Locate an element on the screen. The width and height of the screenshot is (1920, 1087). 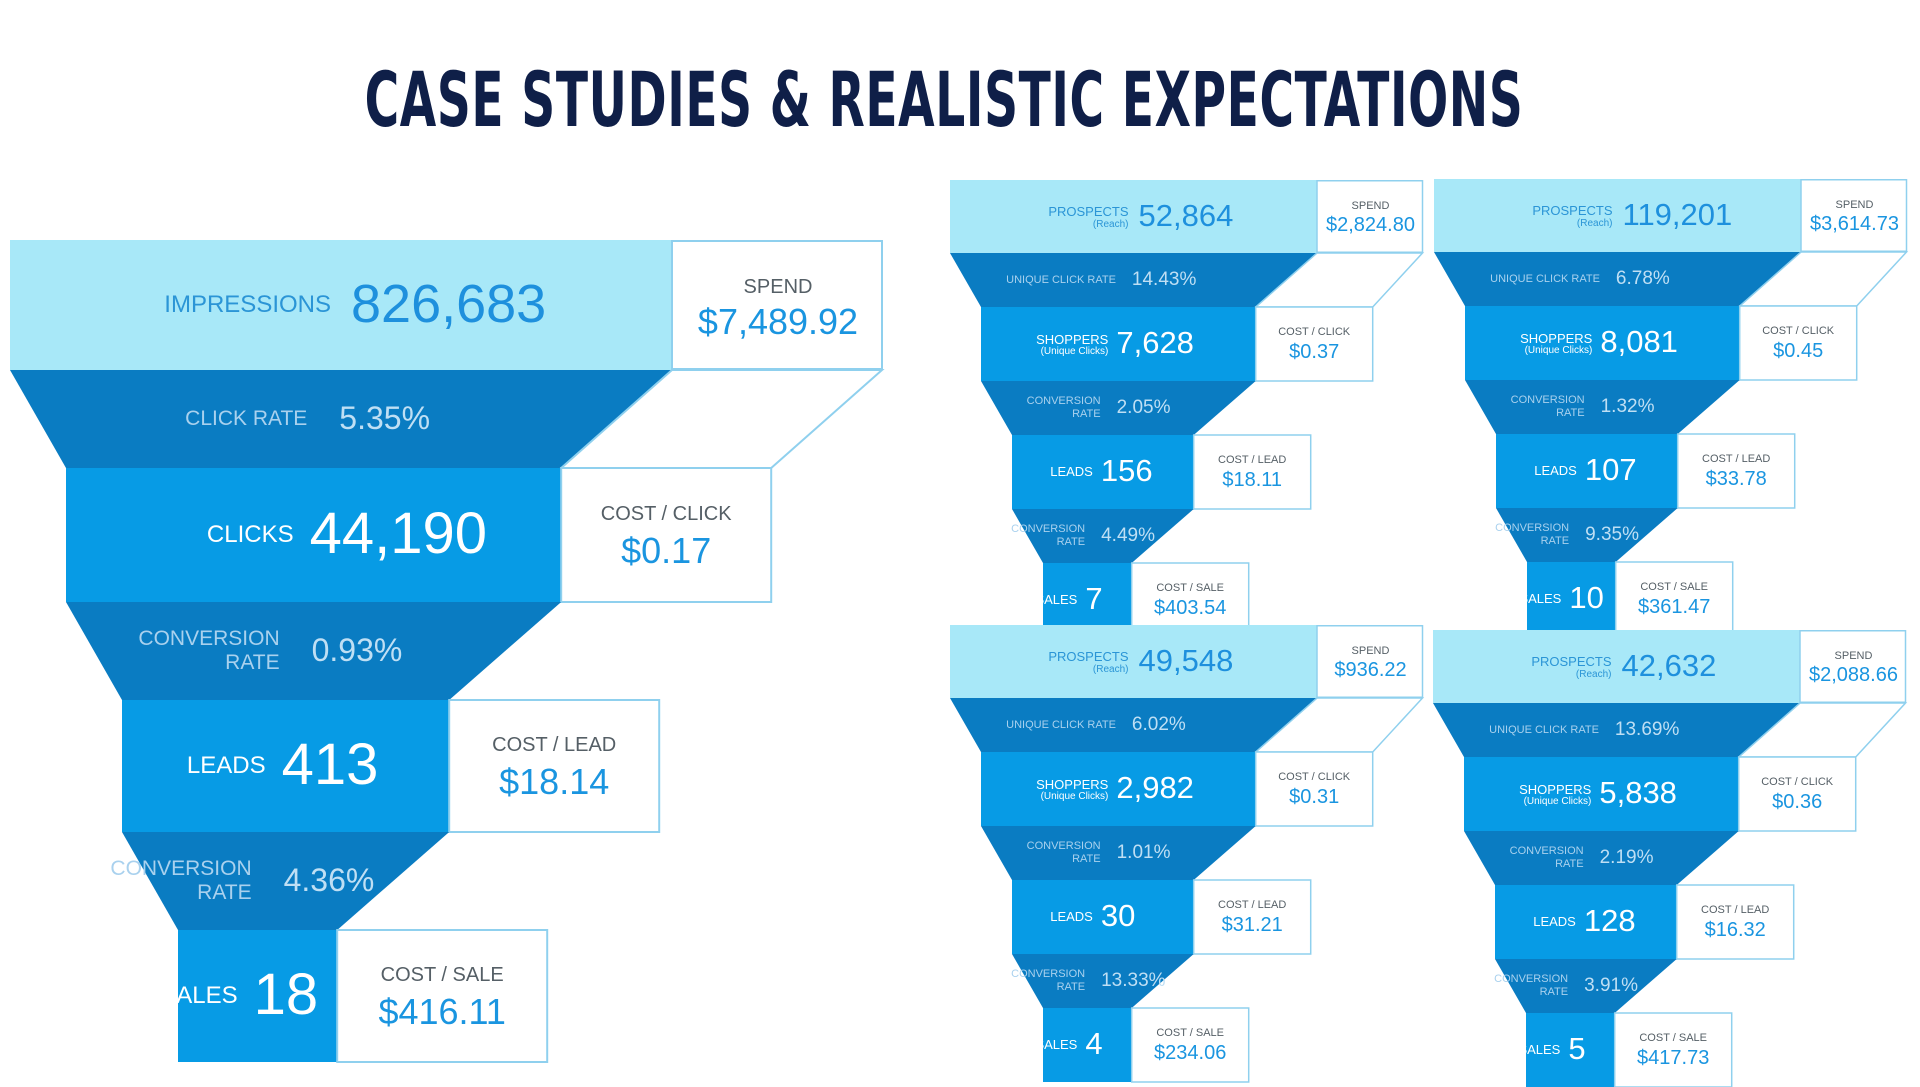
stage-value: 2,982 is located at coordinates (1155, 788).